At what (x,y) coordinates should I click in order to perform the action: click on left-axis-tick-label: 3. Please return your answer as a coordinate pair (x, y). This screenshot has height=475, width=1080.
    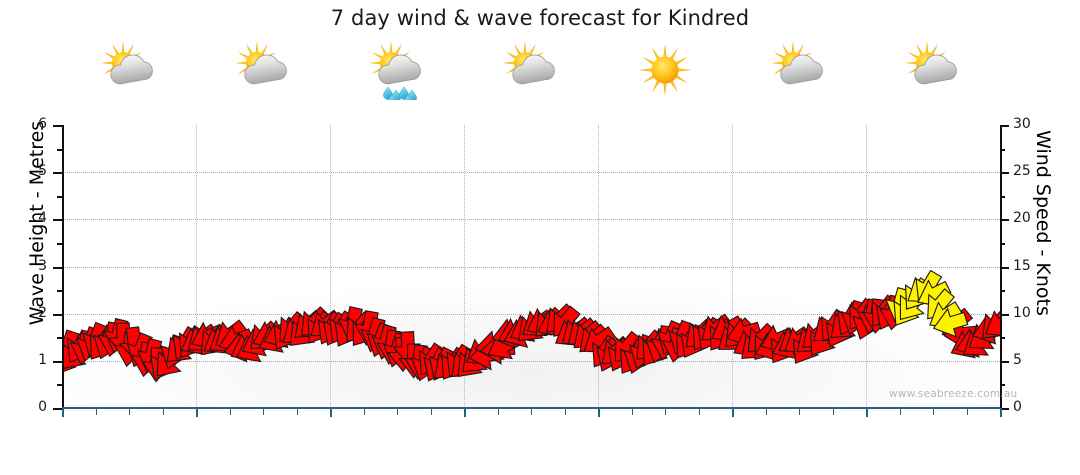
    Looking at the image, I should click on (42, 265).